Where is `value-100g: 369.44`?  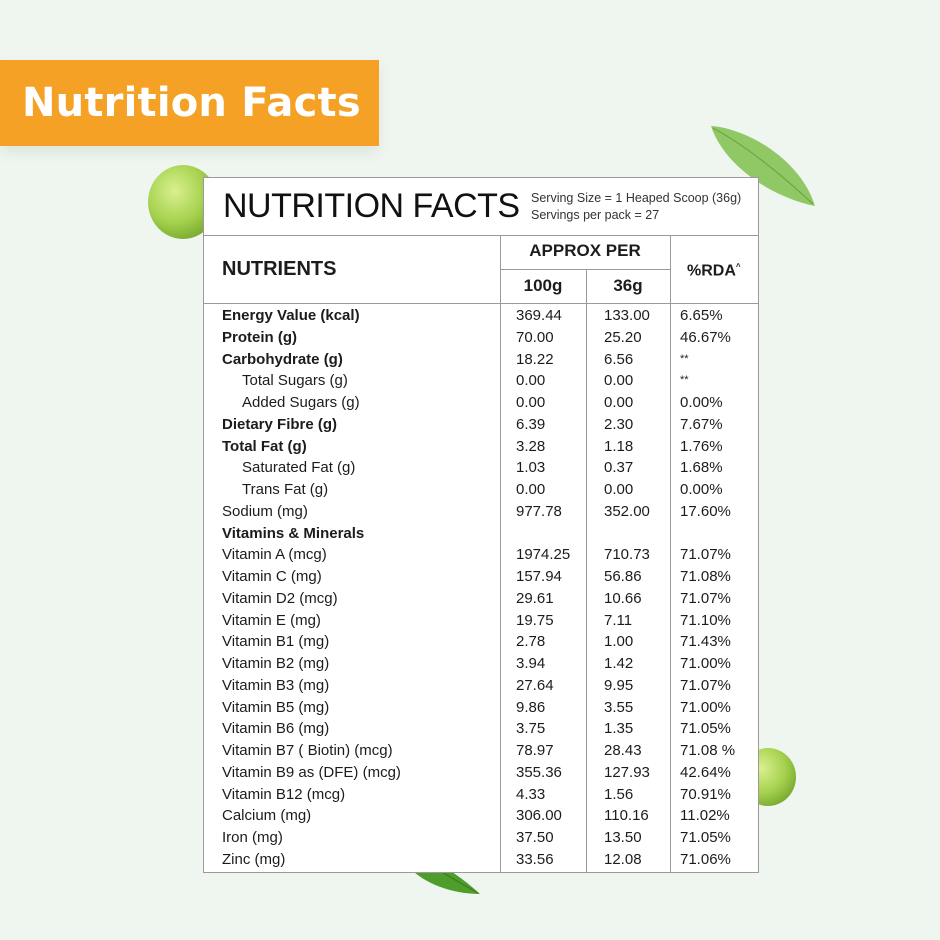 value-100g: 369.44 is located at coordinates (539, 315).